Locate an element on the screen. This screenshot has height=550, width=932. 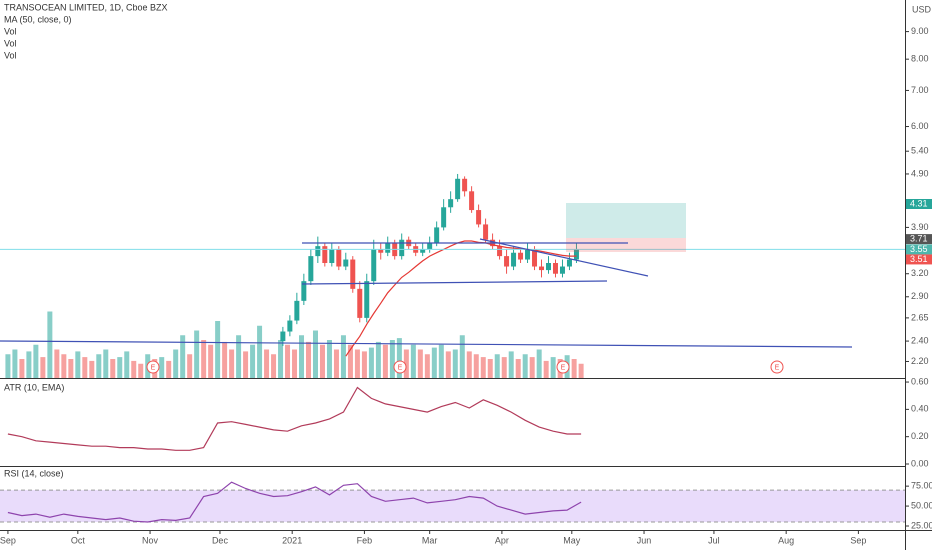
y-tick-label: 0.20 is located at coordinates (920, 436).